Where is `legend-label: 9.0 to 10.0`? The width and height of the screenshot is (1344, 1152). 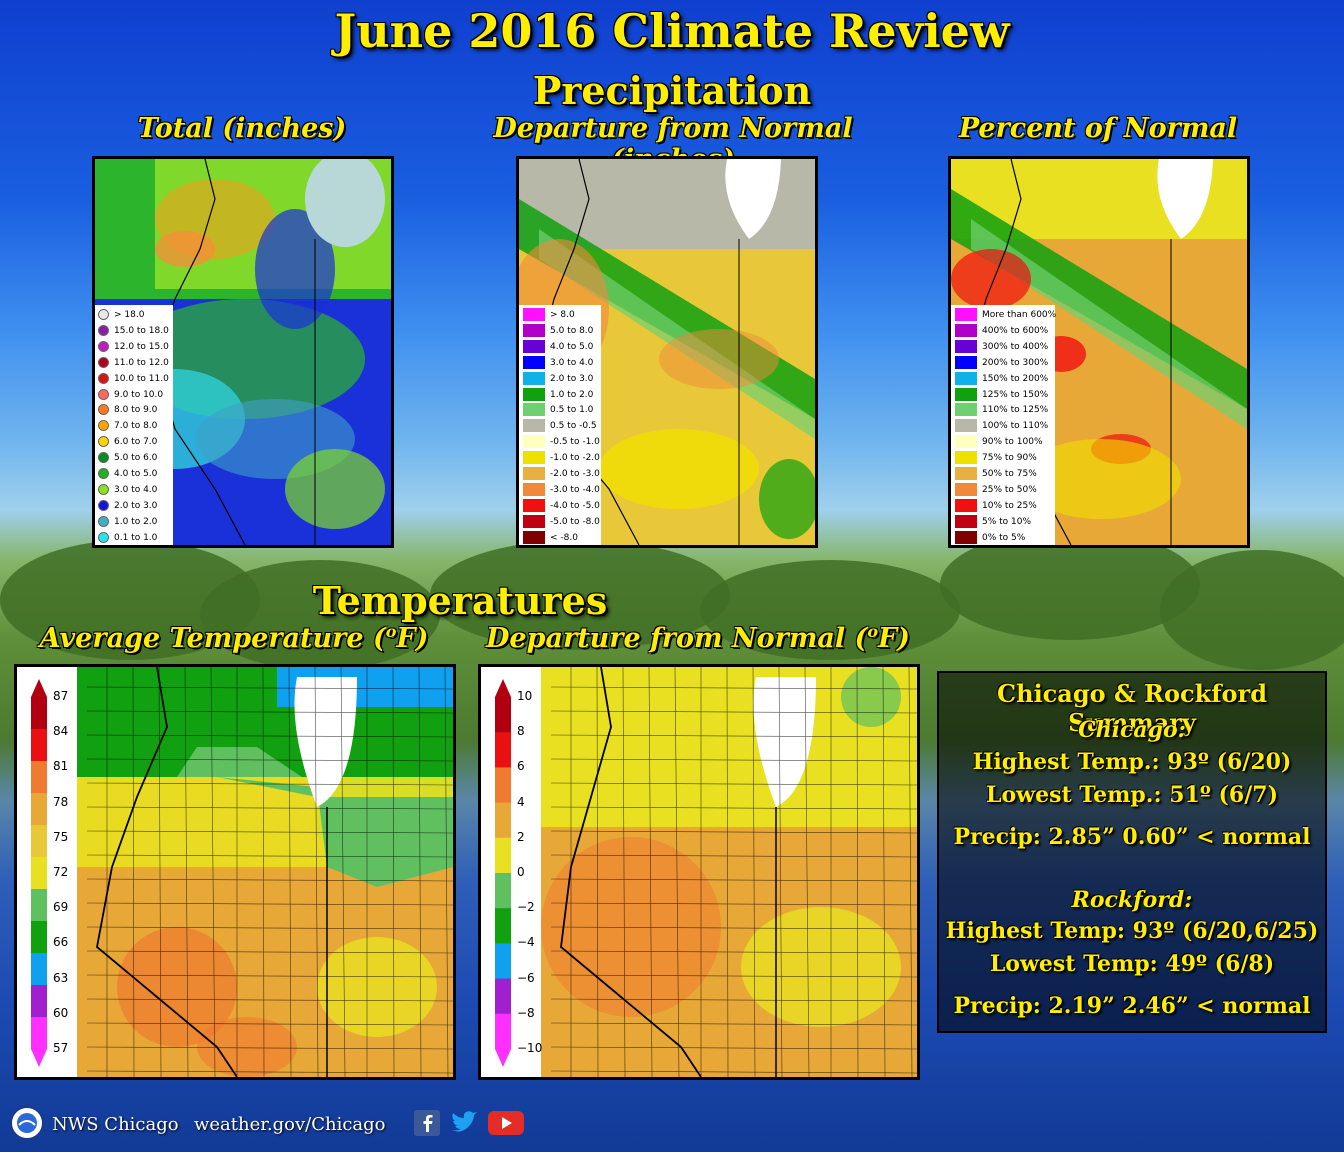
legend-label: 9.0 to 10.0 is located at coordinates (139, 394).